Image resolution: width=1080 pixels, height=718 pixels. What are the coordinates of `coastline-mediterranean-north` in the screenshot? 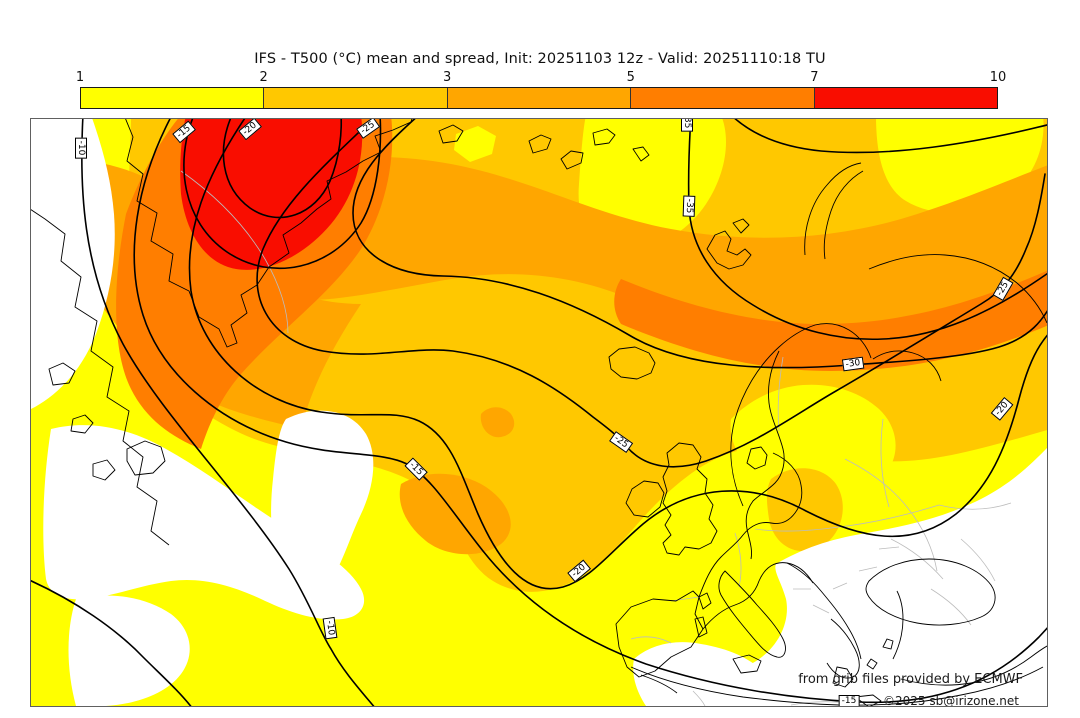 It's located at (758, 596).